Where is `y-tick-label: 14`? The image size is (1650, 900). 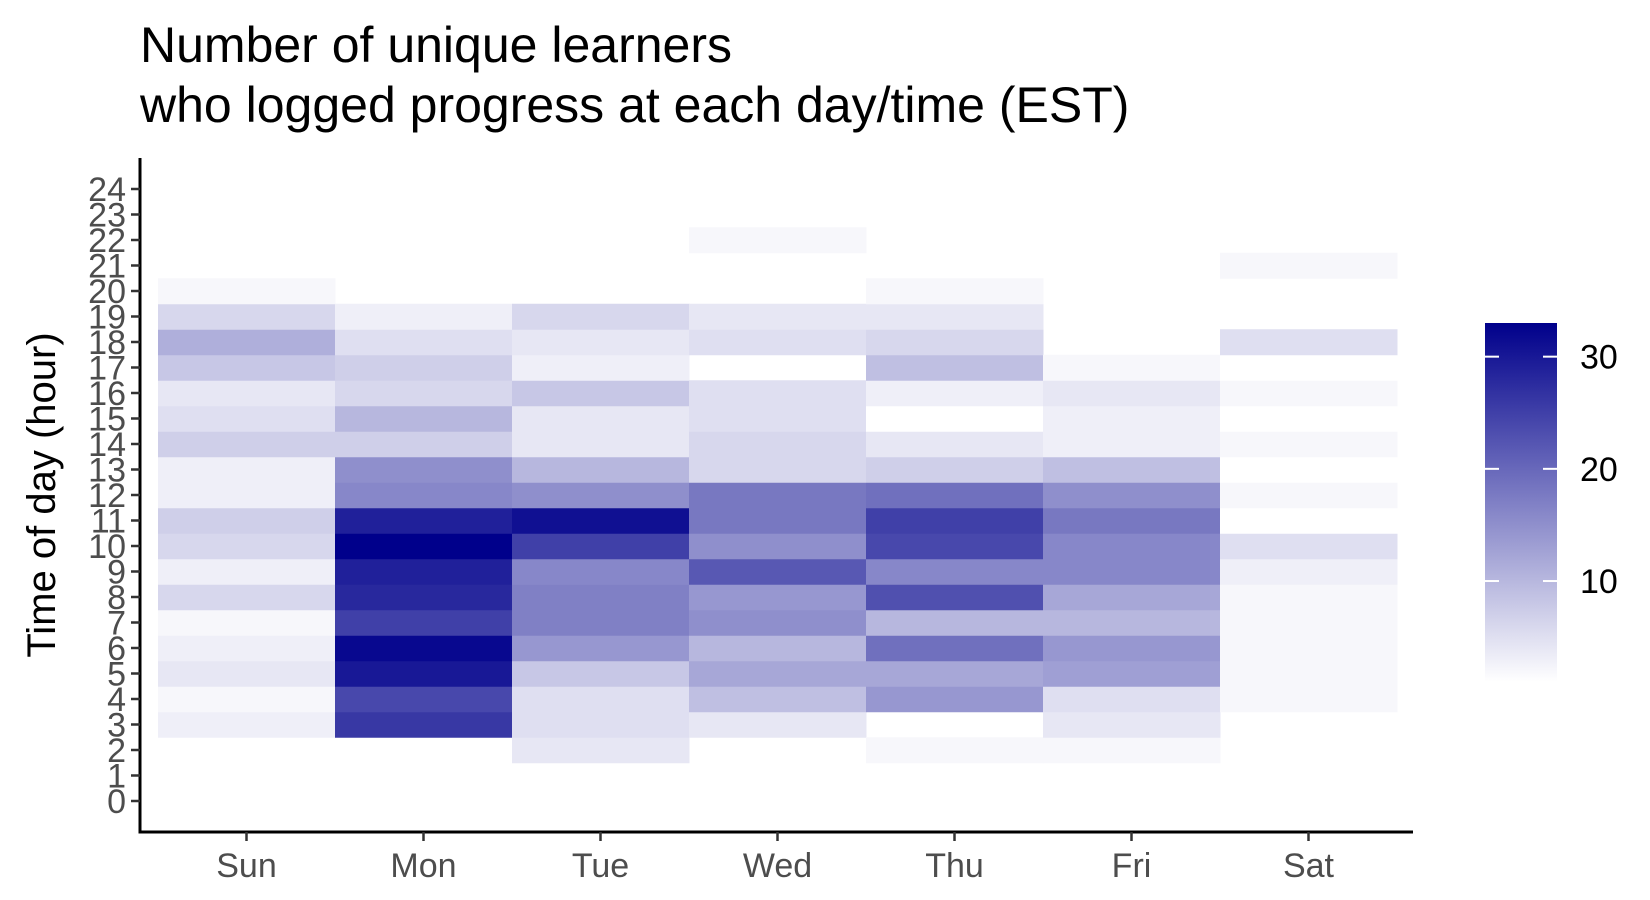
y-tick-label: 14 is located at coordinates (107, 445).